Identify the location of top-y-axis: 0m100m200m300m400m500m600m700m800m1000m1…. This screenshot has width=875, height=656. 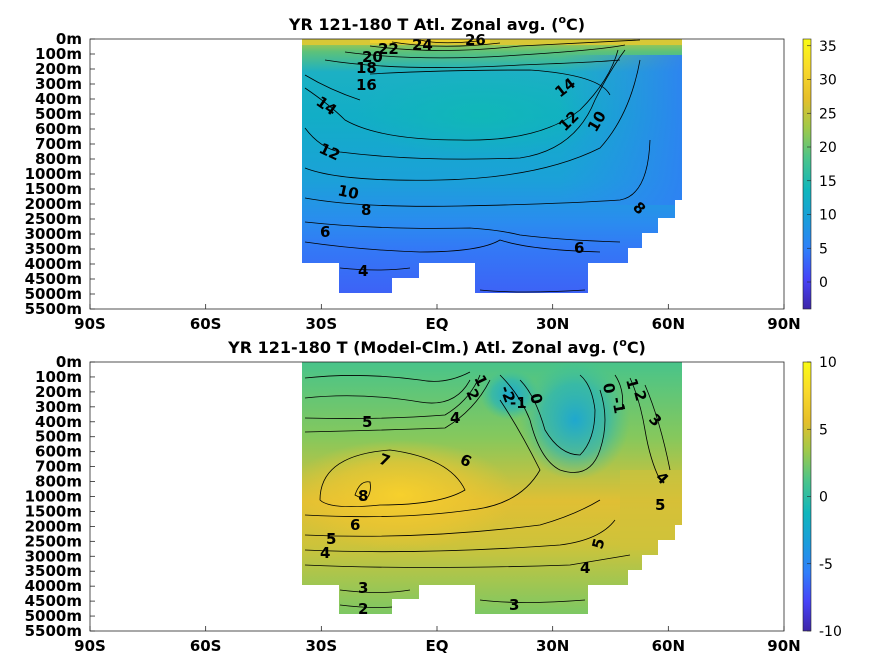
(60, 174).